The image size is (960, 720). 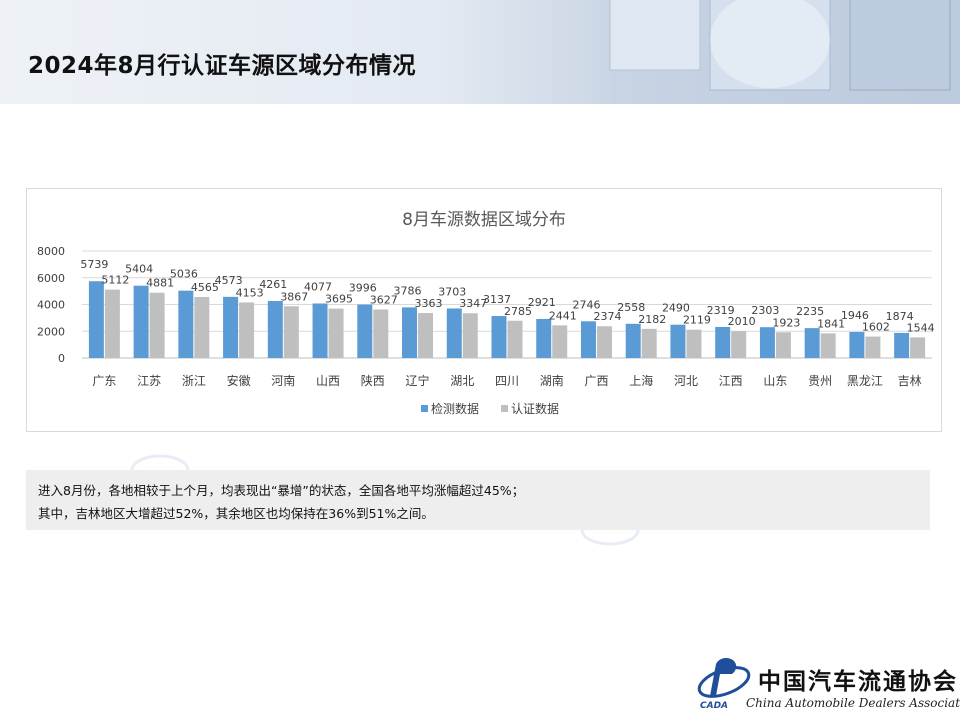 I want to click on x-tick-label: 贵州, so click(x=820, y=381).